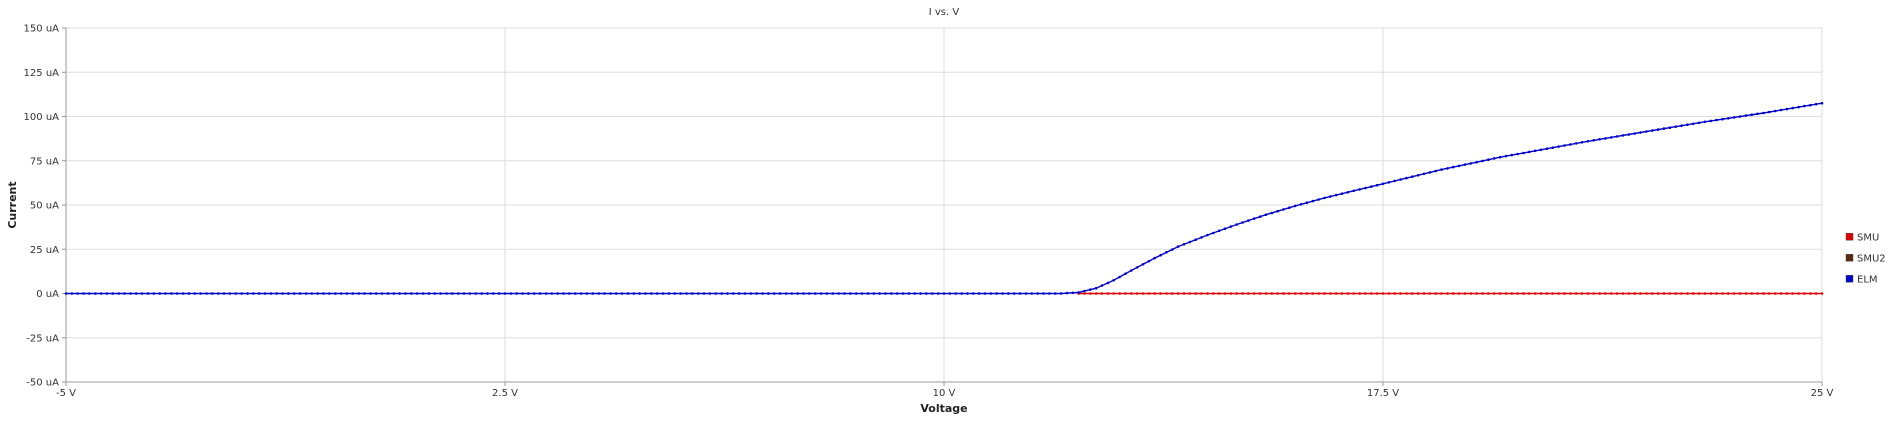 The height and width of the screenshot is (428, 1902). I want to click on y-tick-label: 75 uA, so click(44, 161).